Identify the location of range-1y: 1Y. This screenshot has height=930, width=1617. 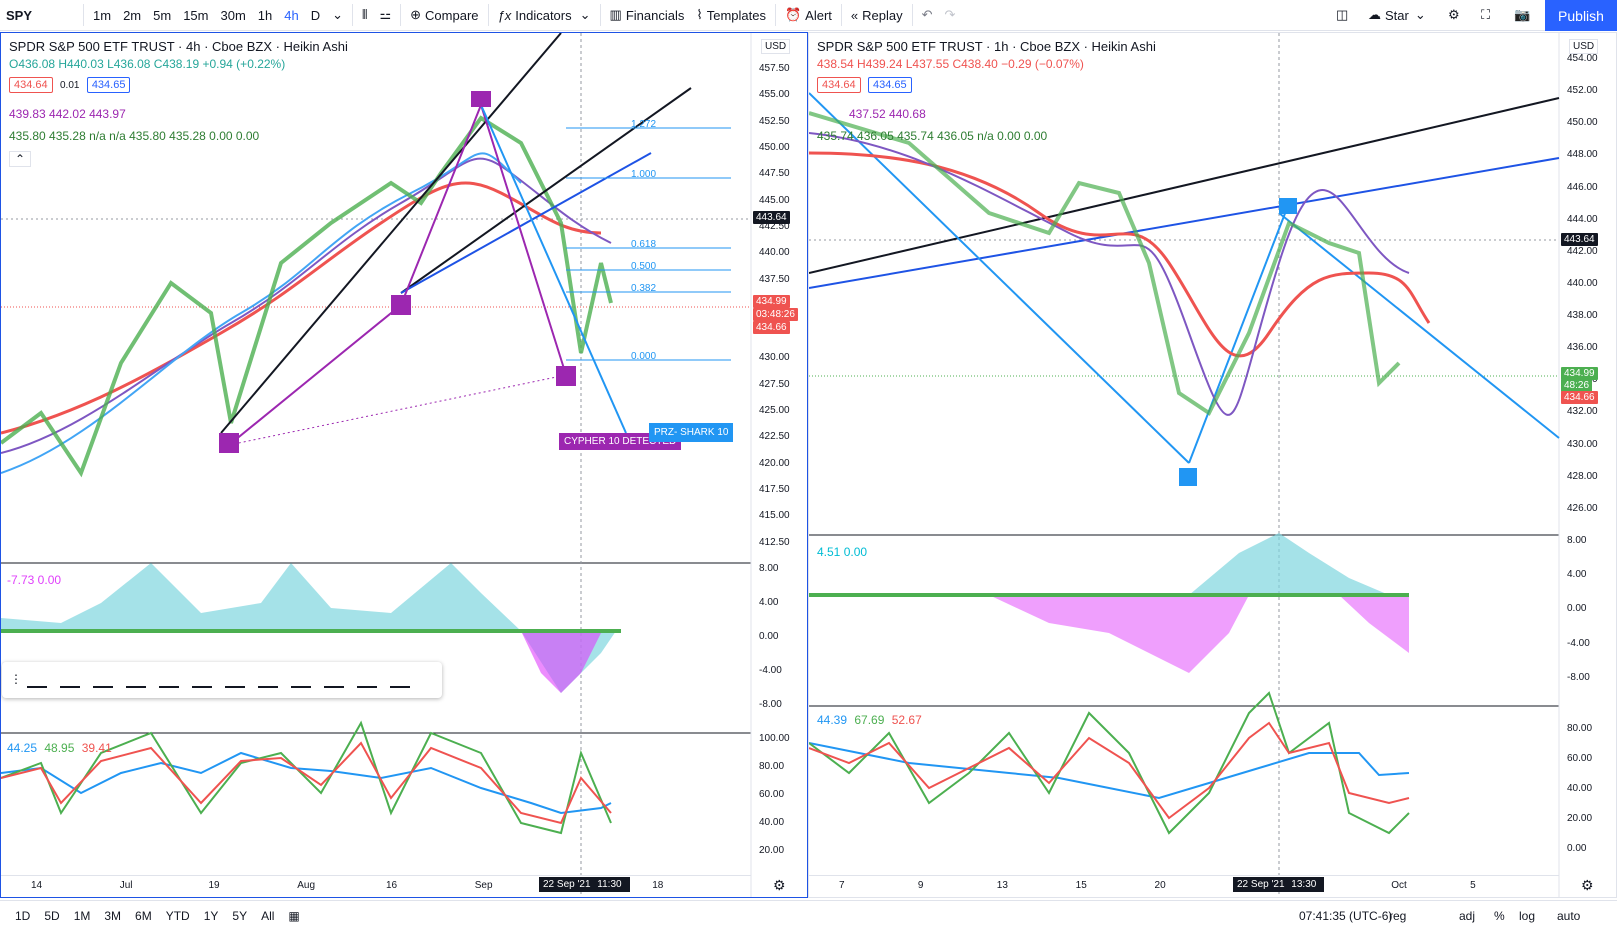
(211, 915).